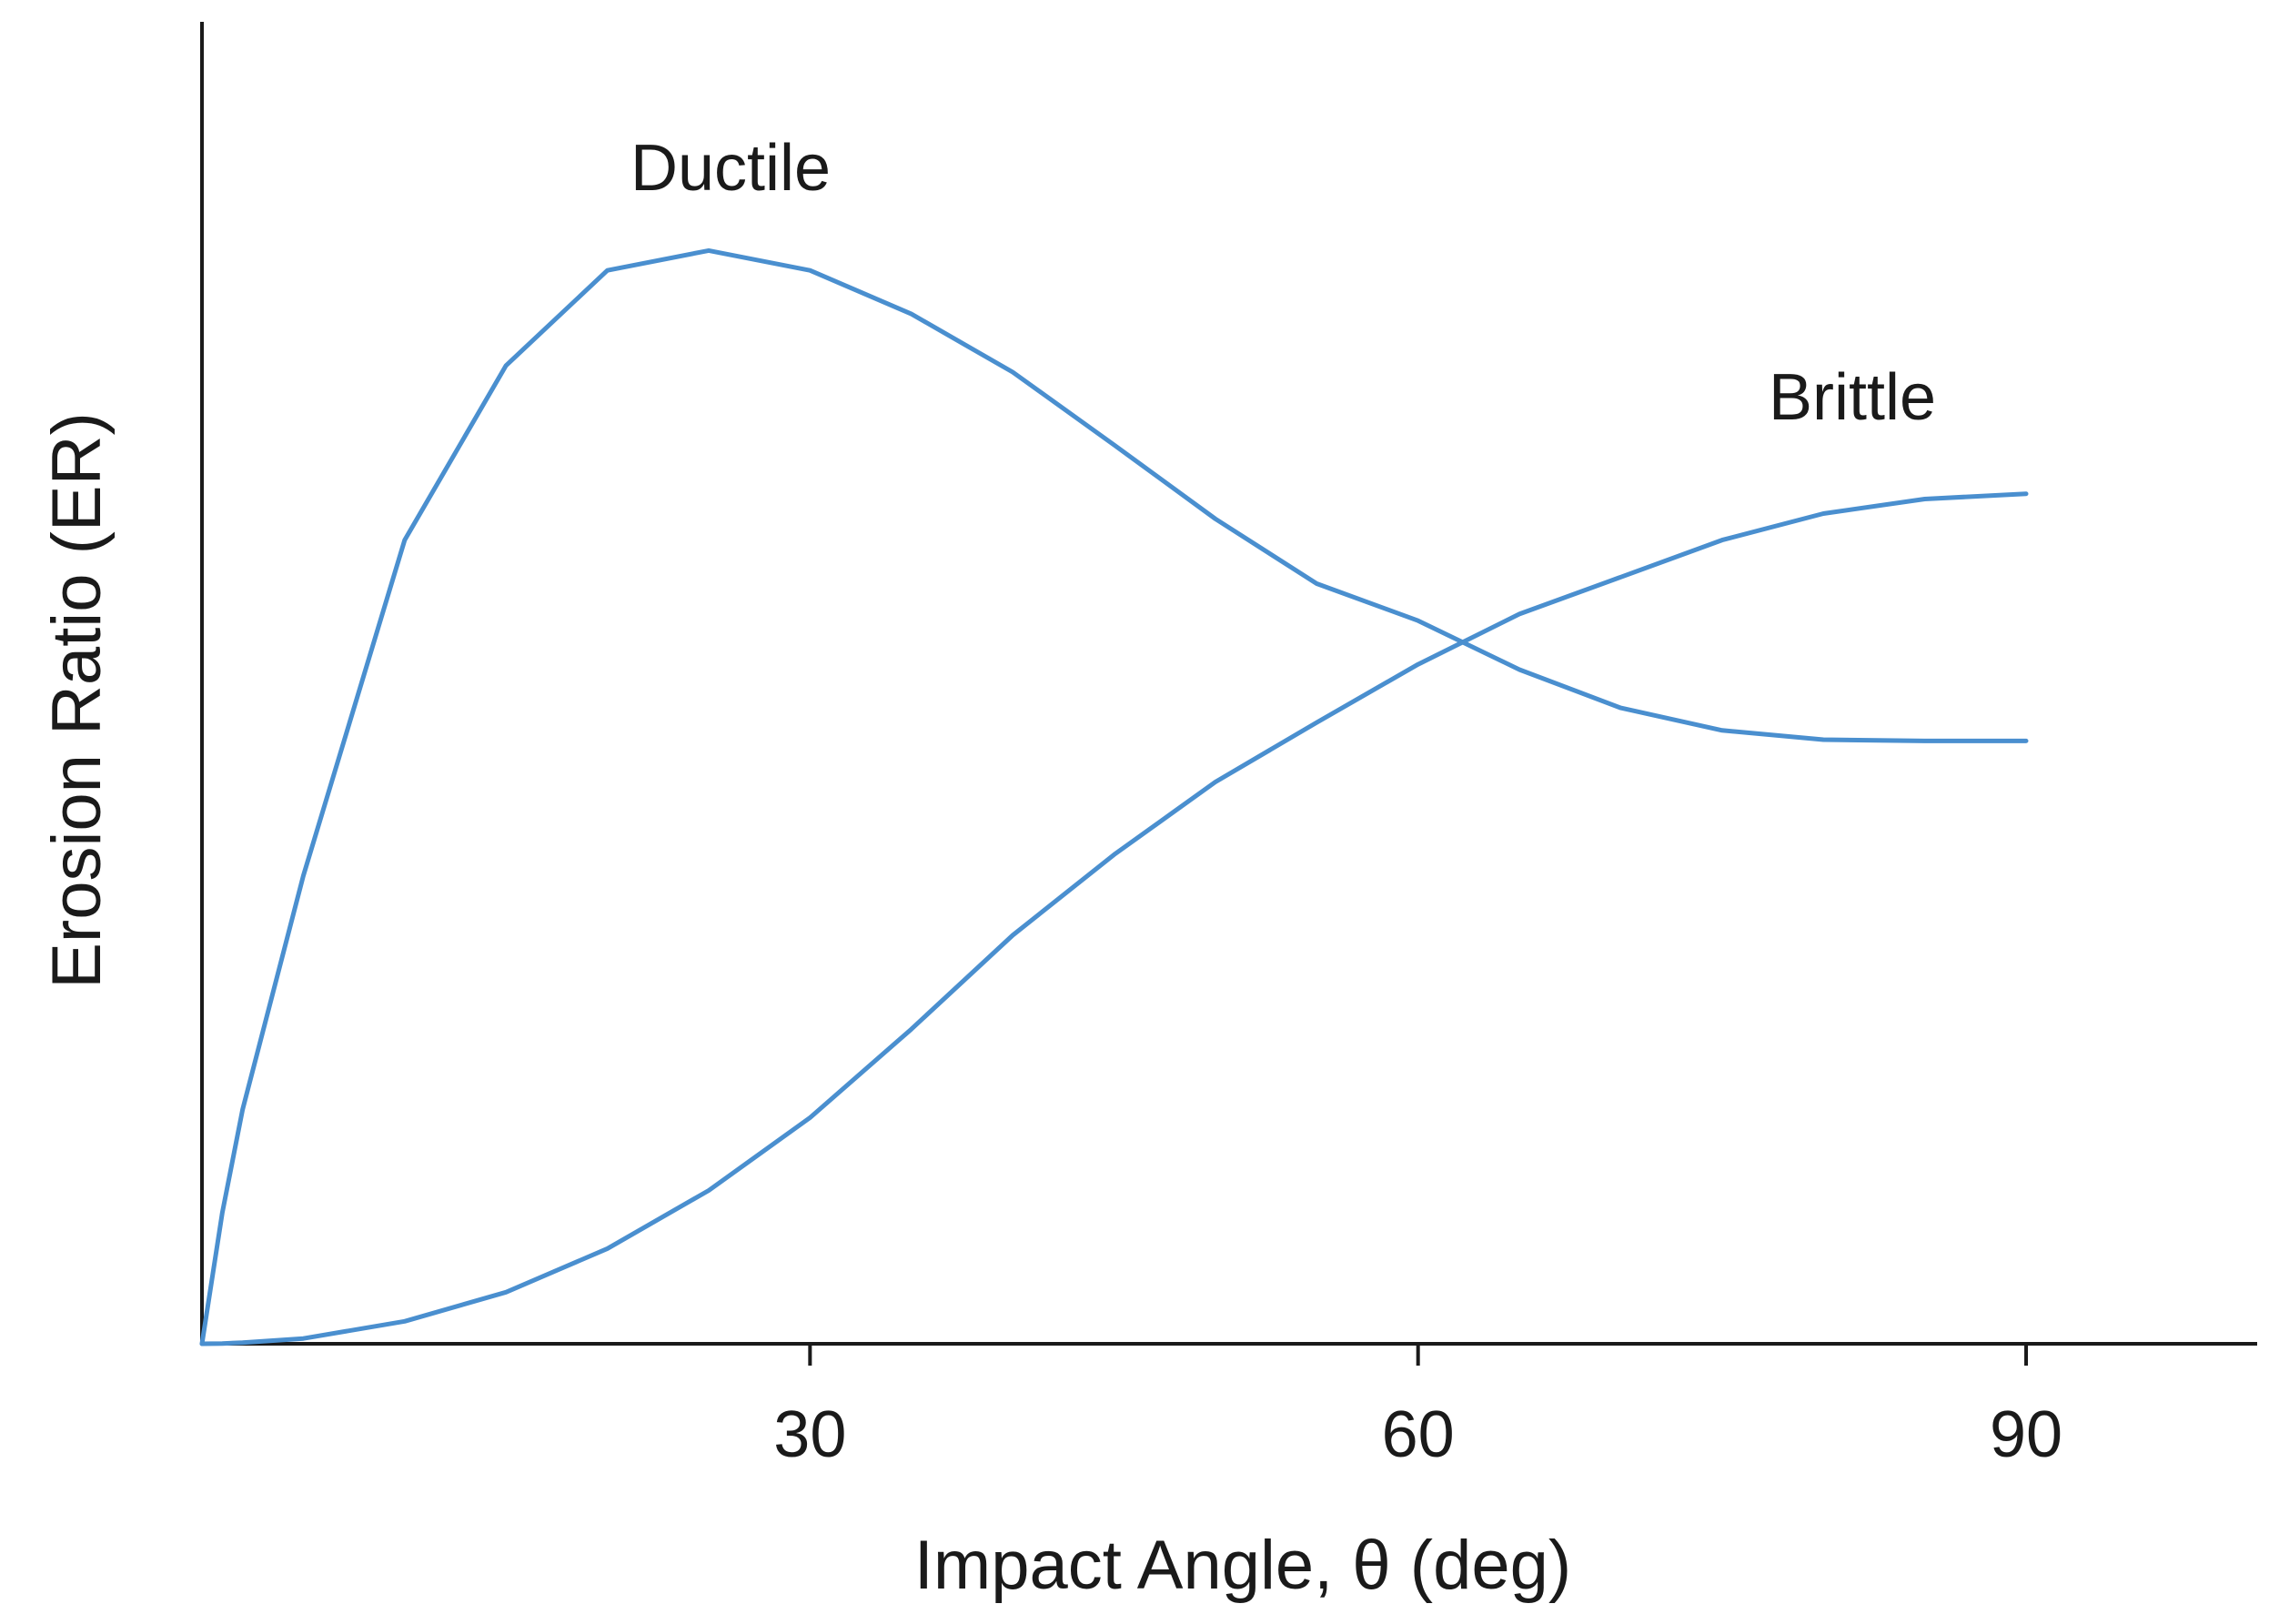 This screenshot has height=1624, width=2279. I want to click on y-axis-title: Erosion Ratio (ER), so click(77, 700).